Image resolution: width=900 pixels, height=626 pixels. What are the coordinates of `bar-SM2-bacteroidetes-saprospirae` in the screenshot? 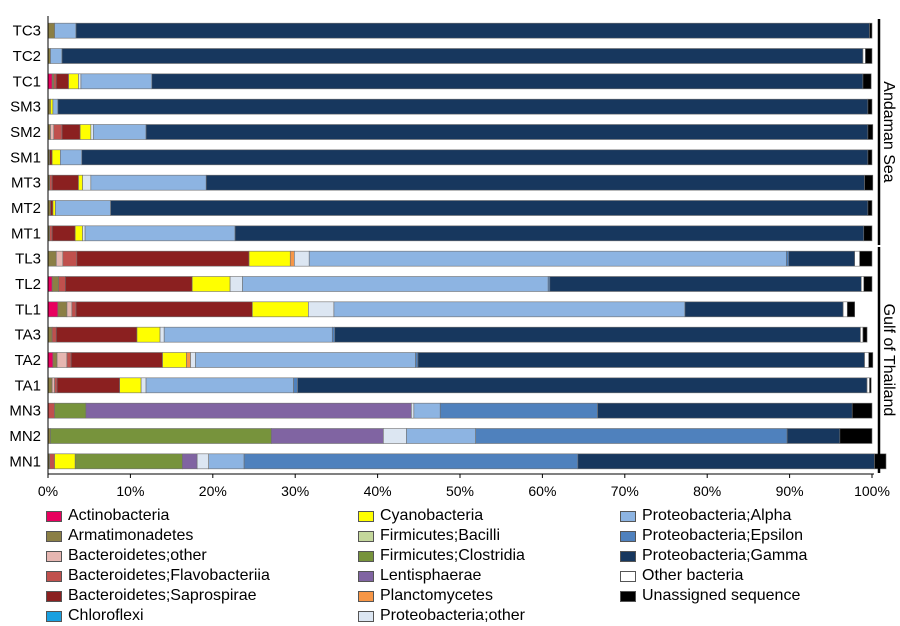 It's located at (71, 132).